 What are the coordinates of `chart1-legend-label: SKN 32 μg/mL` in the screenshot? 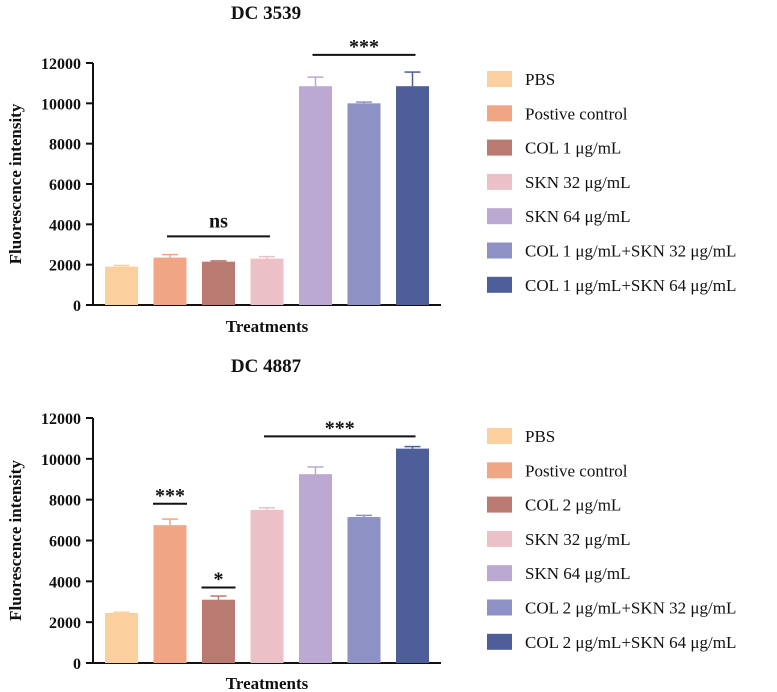 It's located at (577, 182).